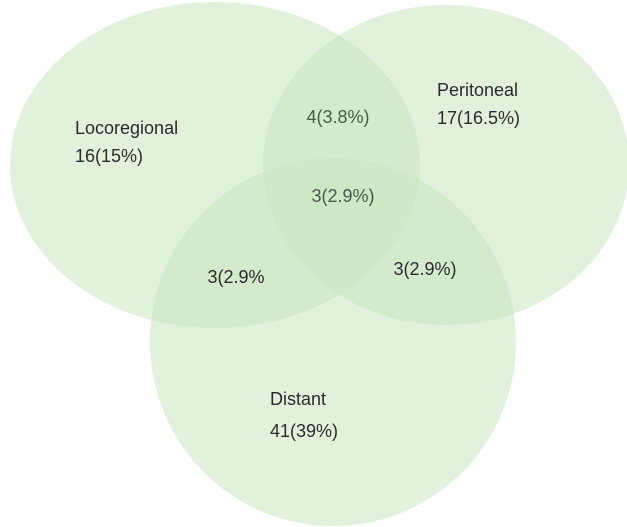 The width and height of the screenshot is (627, 527). I want to click on set-count: 17(16.5%), so click(478, 118).